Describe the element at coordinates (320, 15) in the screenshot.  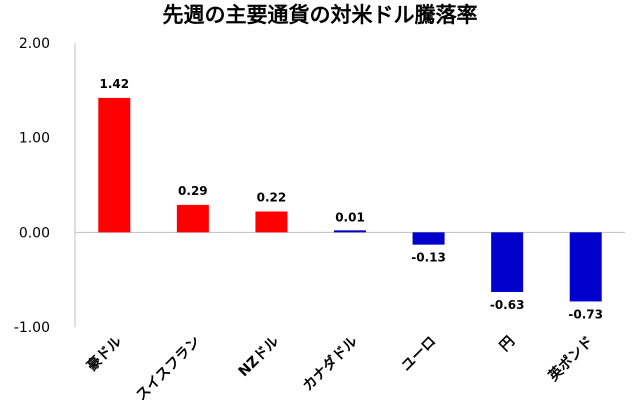
I see `chart-title: 先週の主要通貨の対米ドル騰落率` at that location.